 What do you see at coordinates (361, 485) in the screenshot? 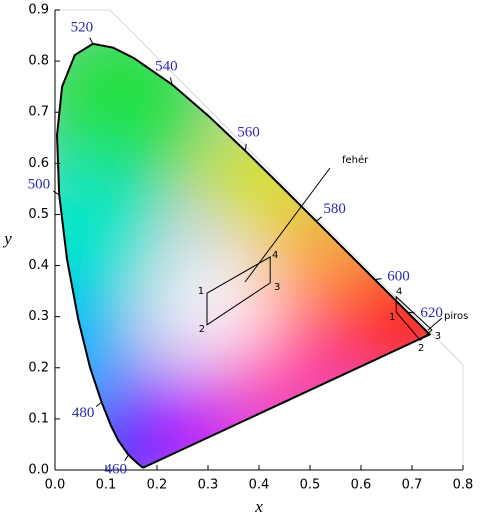
I see `x-tick-label: 0.6` at bounding box center [361, 485].